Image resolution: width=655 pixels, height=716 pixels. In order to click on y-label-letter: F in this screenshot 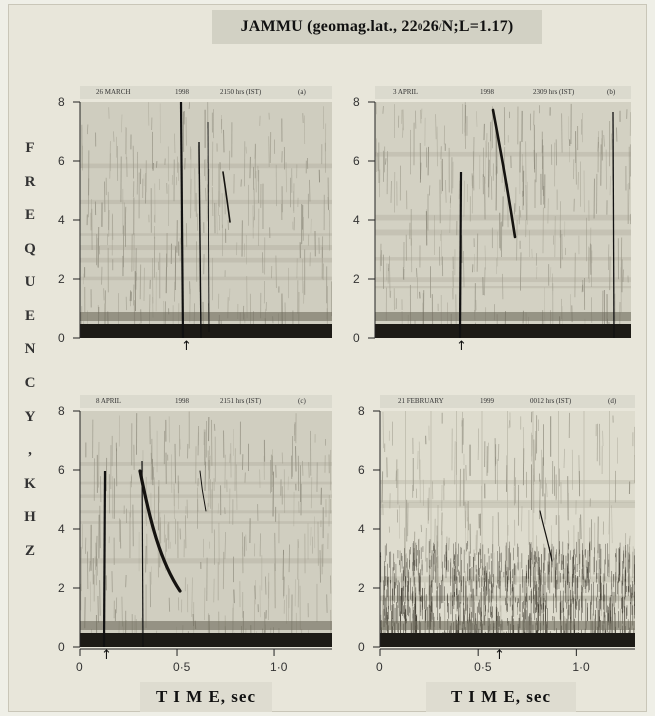, I will do `click(30, 148)`.